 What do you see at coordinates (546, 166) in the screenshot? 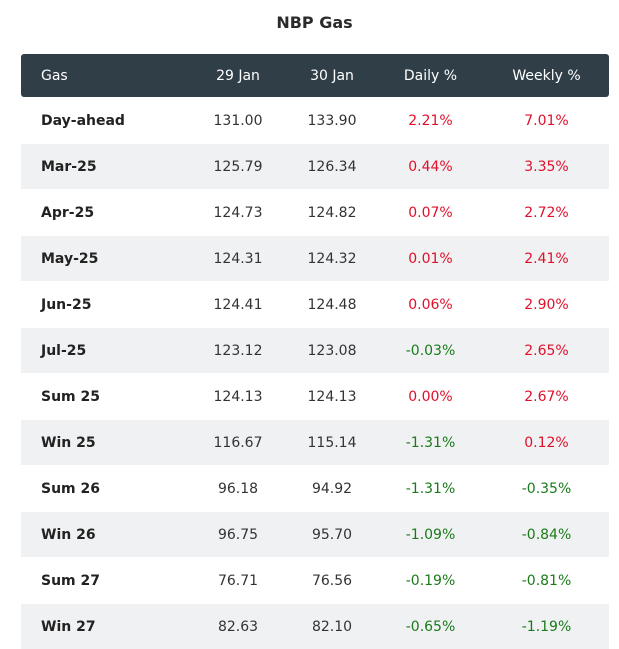
I see `cell-weekly: 3.35%` at bounding box center [546, 166].